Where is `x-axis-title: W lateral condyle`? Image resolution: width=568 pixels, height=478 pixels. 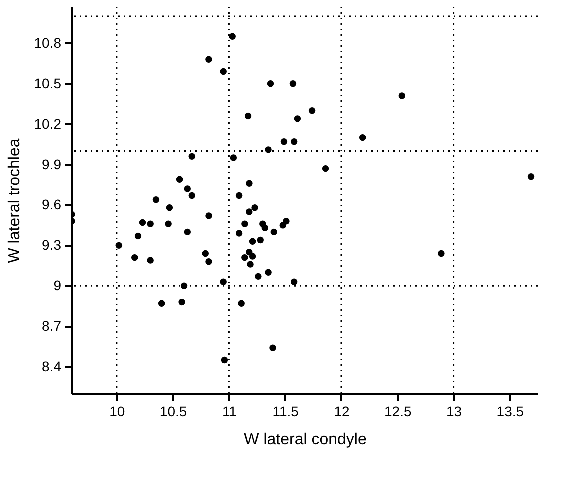
x-axis-title: W lateral condyle is located at coordinates (305, 440).